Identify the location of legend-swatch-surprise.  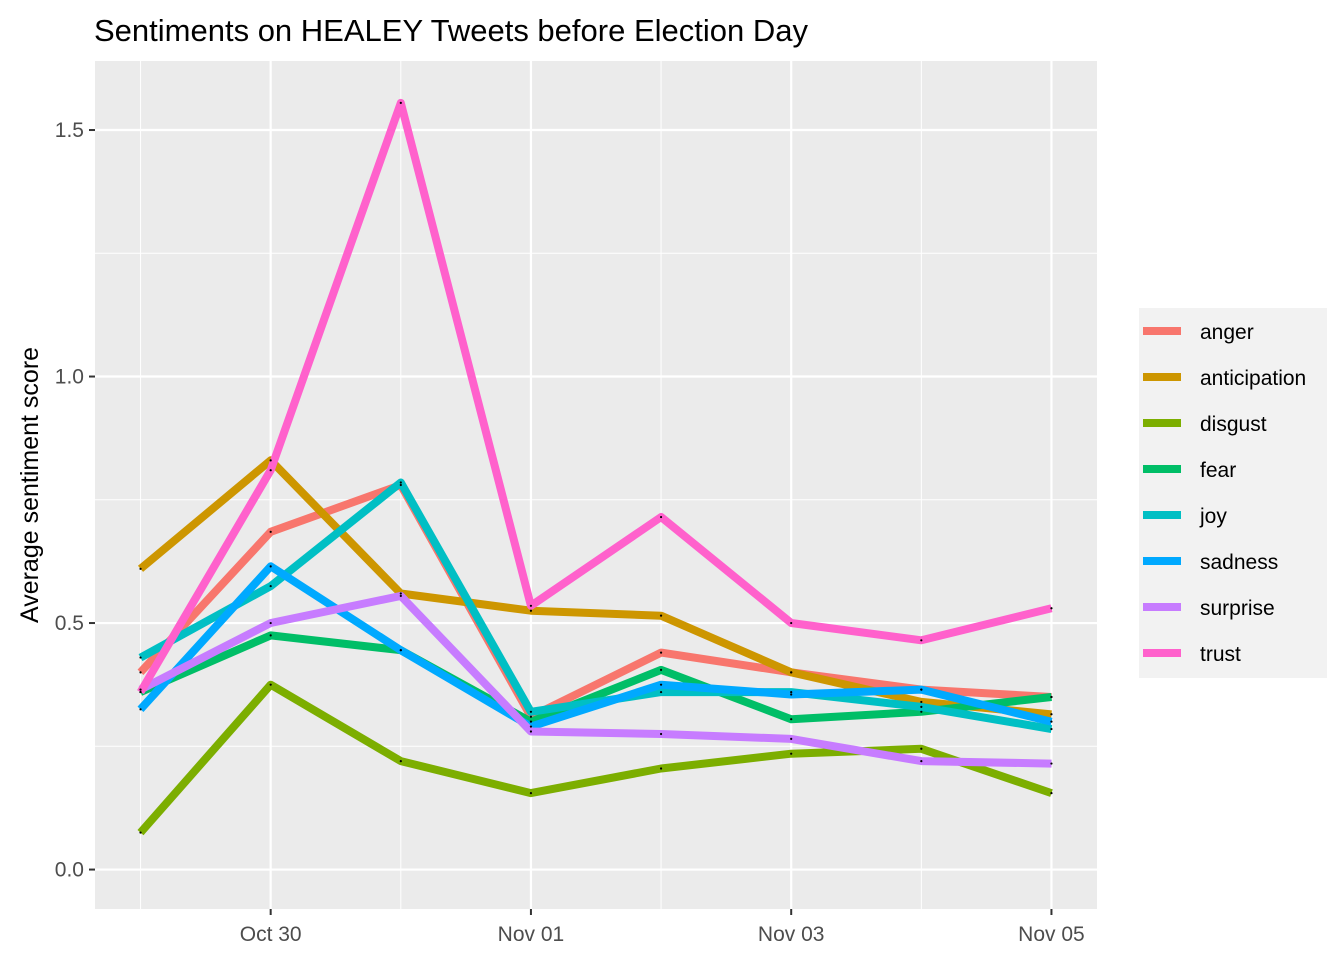
(1162, 607).